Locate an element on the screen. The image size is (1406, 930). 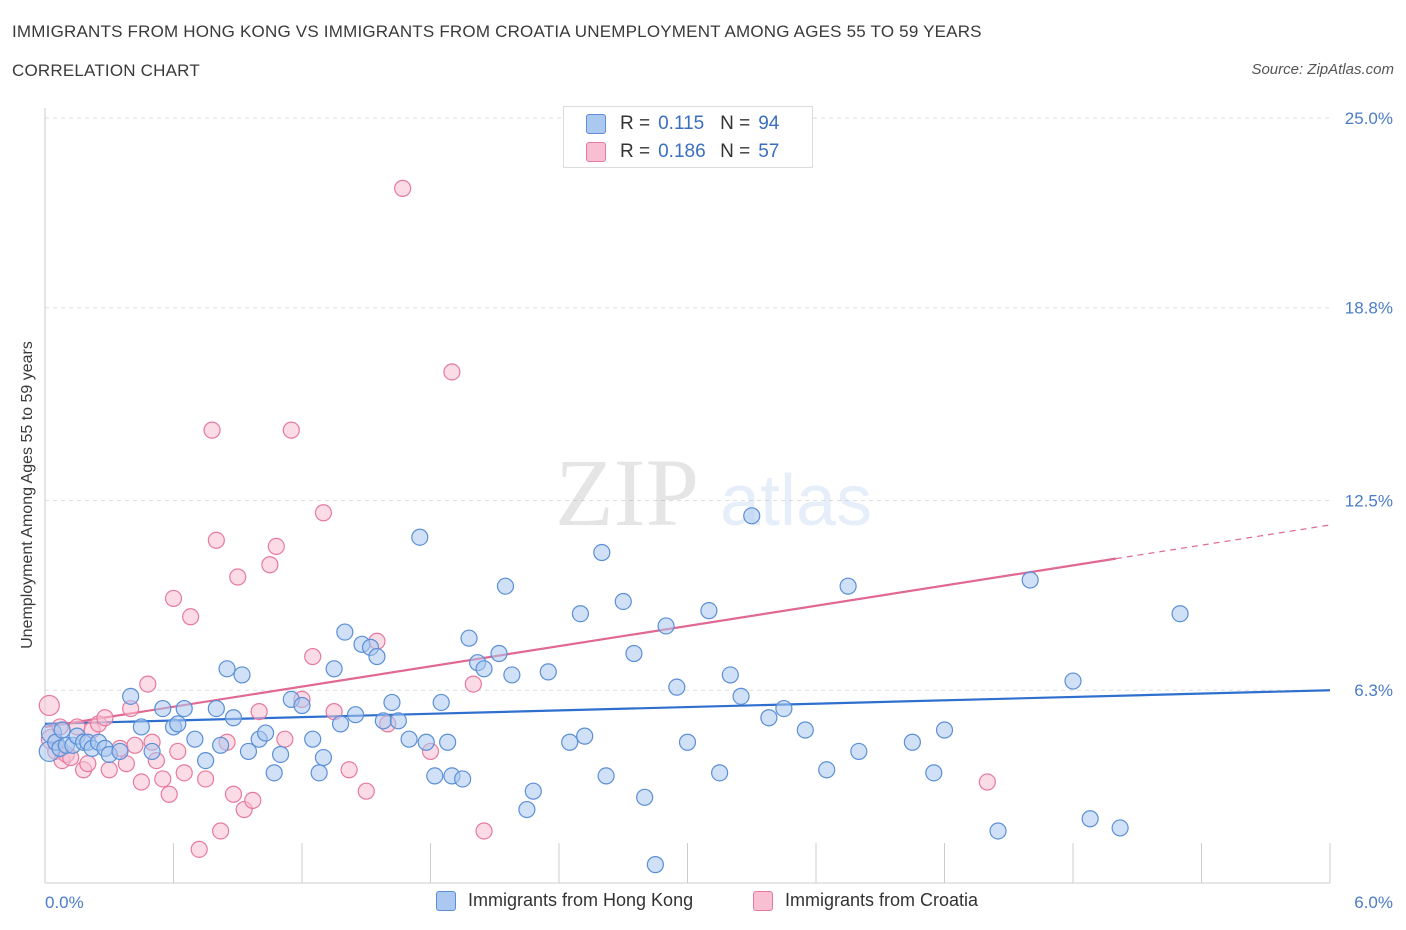
bottom-legend-croatia: Immigrants from Croatia is located at coordinates (865, 900).